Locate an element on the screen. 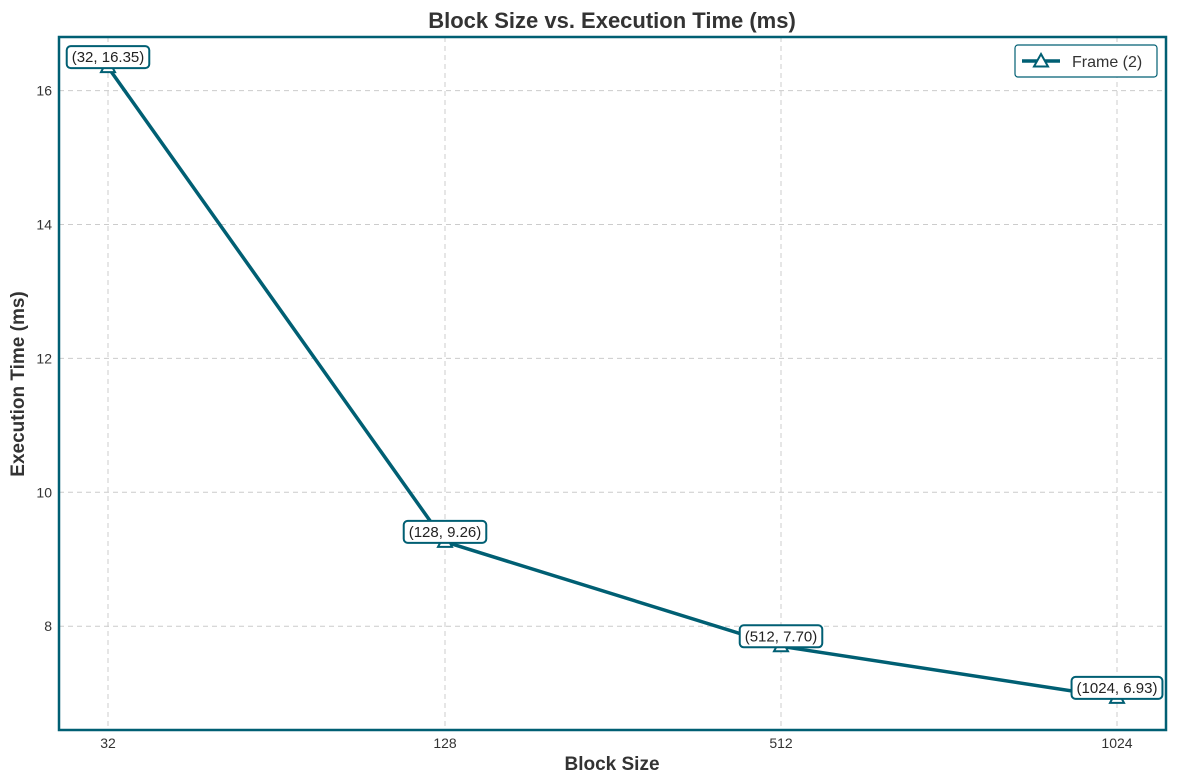 Image resolution: width=1177 pixels, height=784 pixels. y-tick-label: 8 is located at coordinates (48, 626).